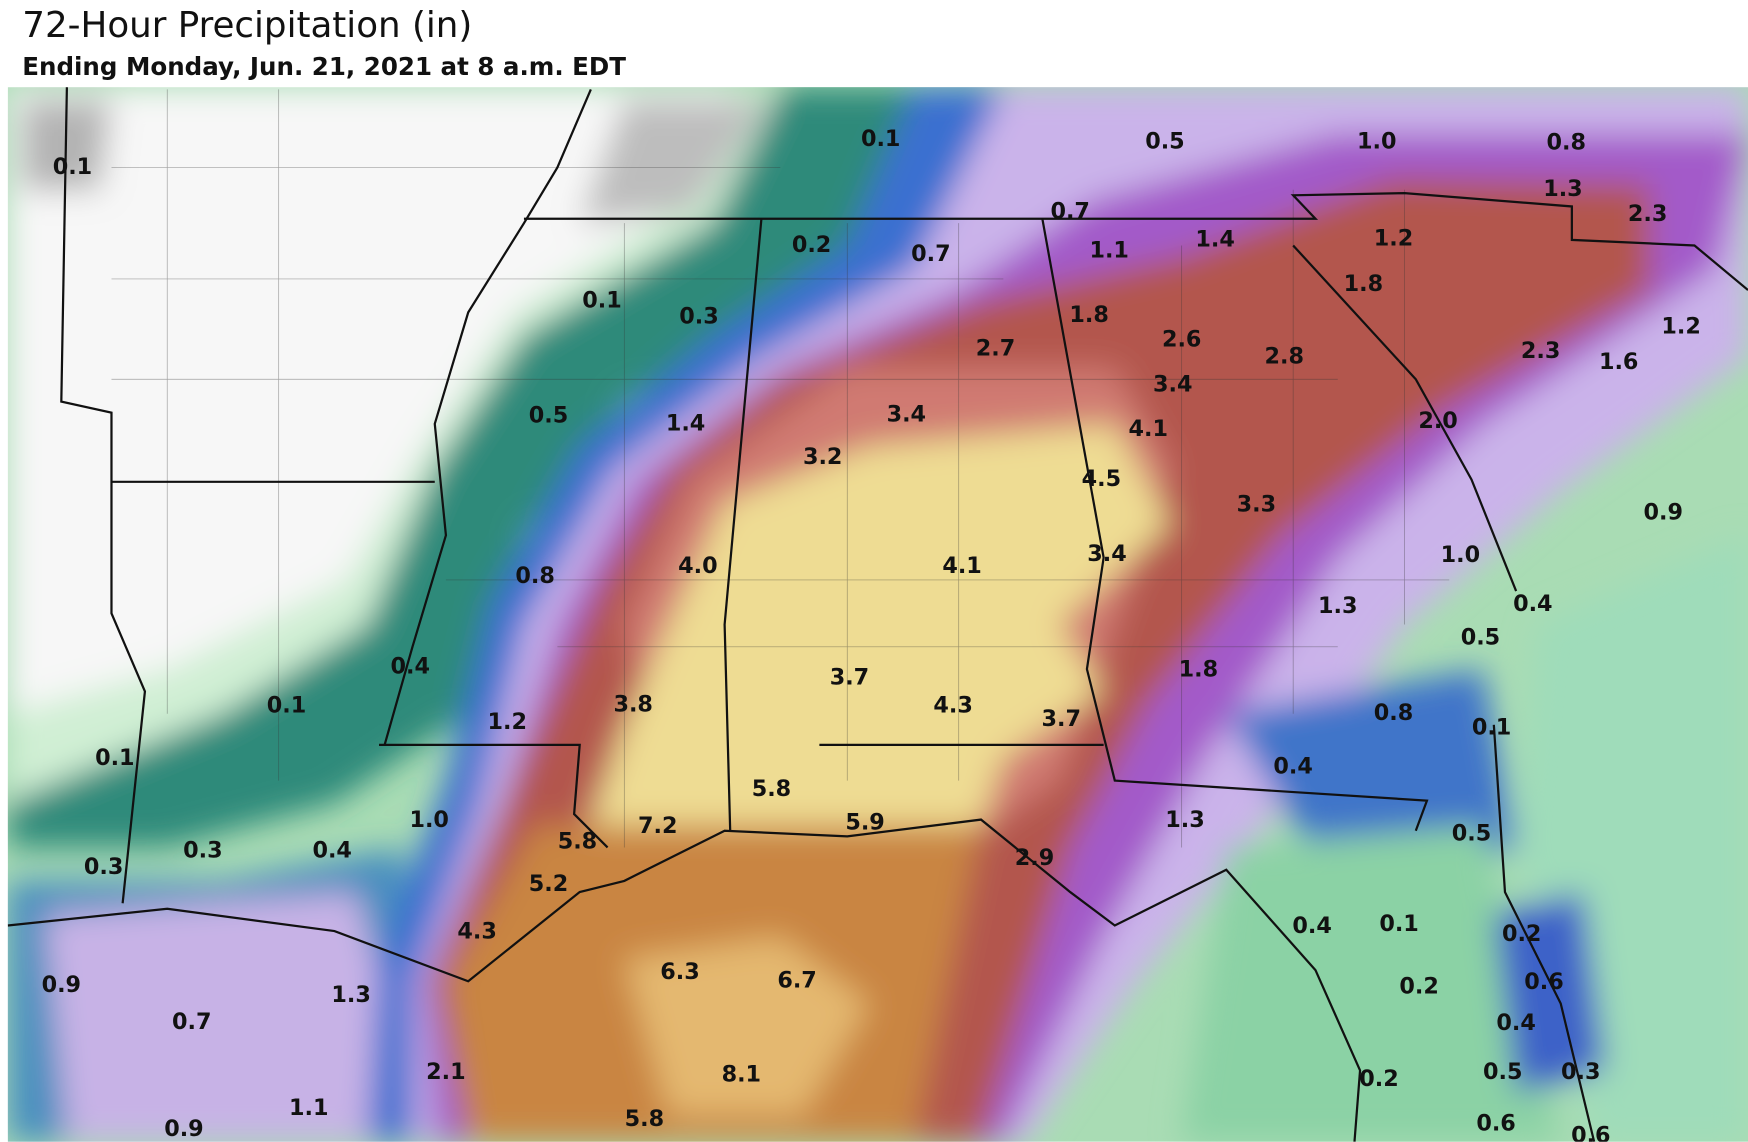  What do you see at coordinates (796, 981) in the screenshot?
I see `value-label: 6.7` at bounding box center [796, 981].